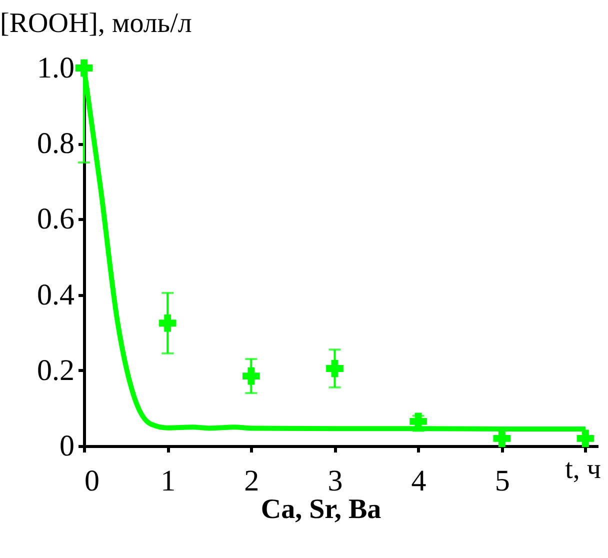  What do you see at coordinates (92, 481) in the screenshot?
I see `x-tick-label: 0` at bounding box center [92, 481].